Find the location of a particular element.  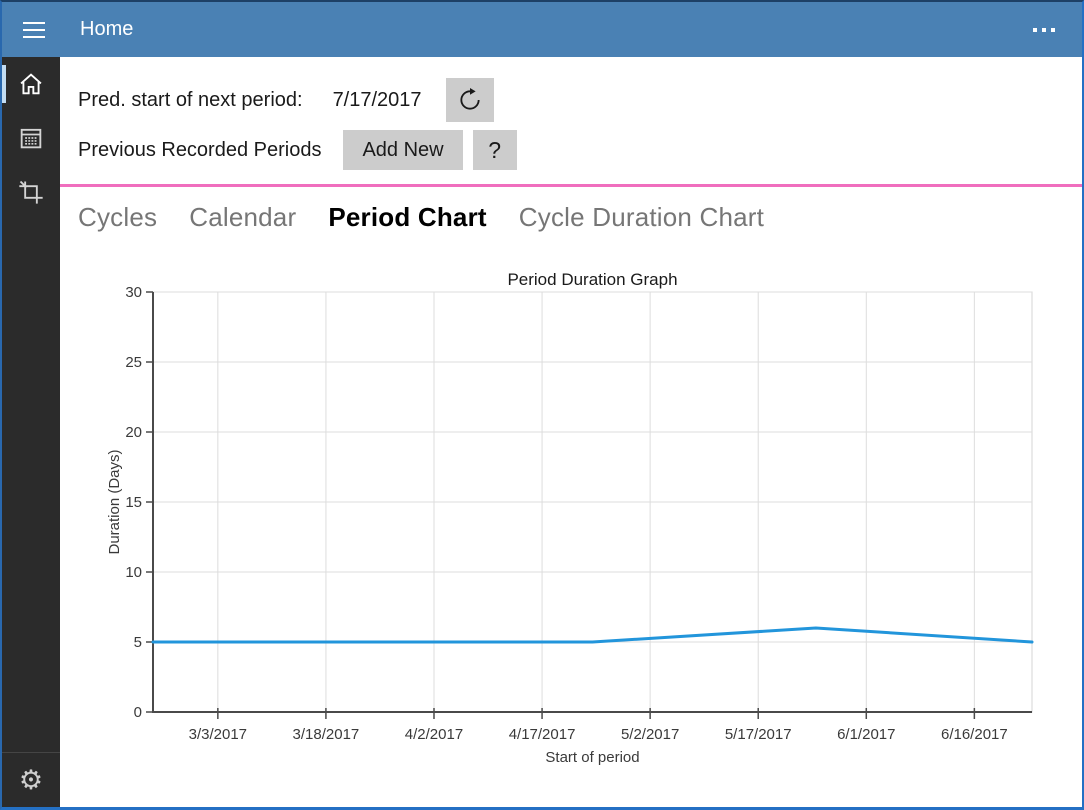

help-button: ? is located at coordinates (494, 150).